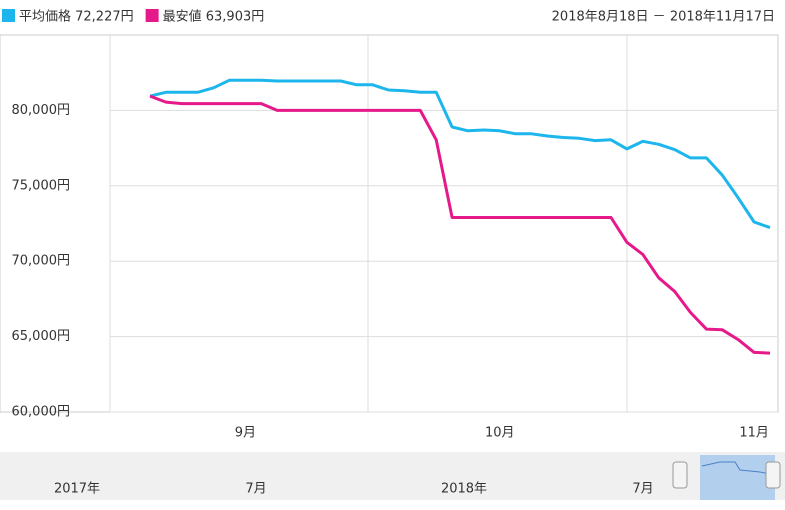 This screenshot has height=510, width=785. What do you see at coordinates (392, 476) in the screenshot?
I see `navigator` at bounding box center [392, 476].